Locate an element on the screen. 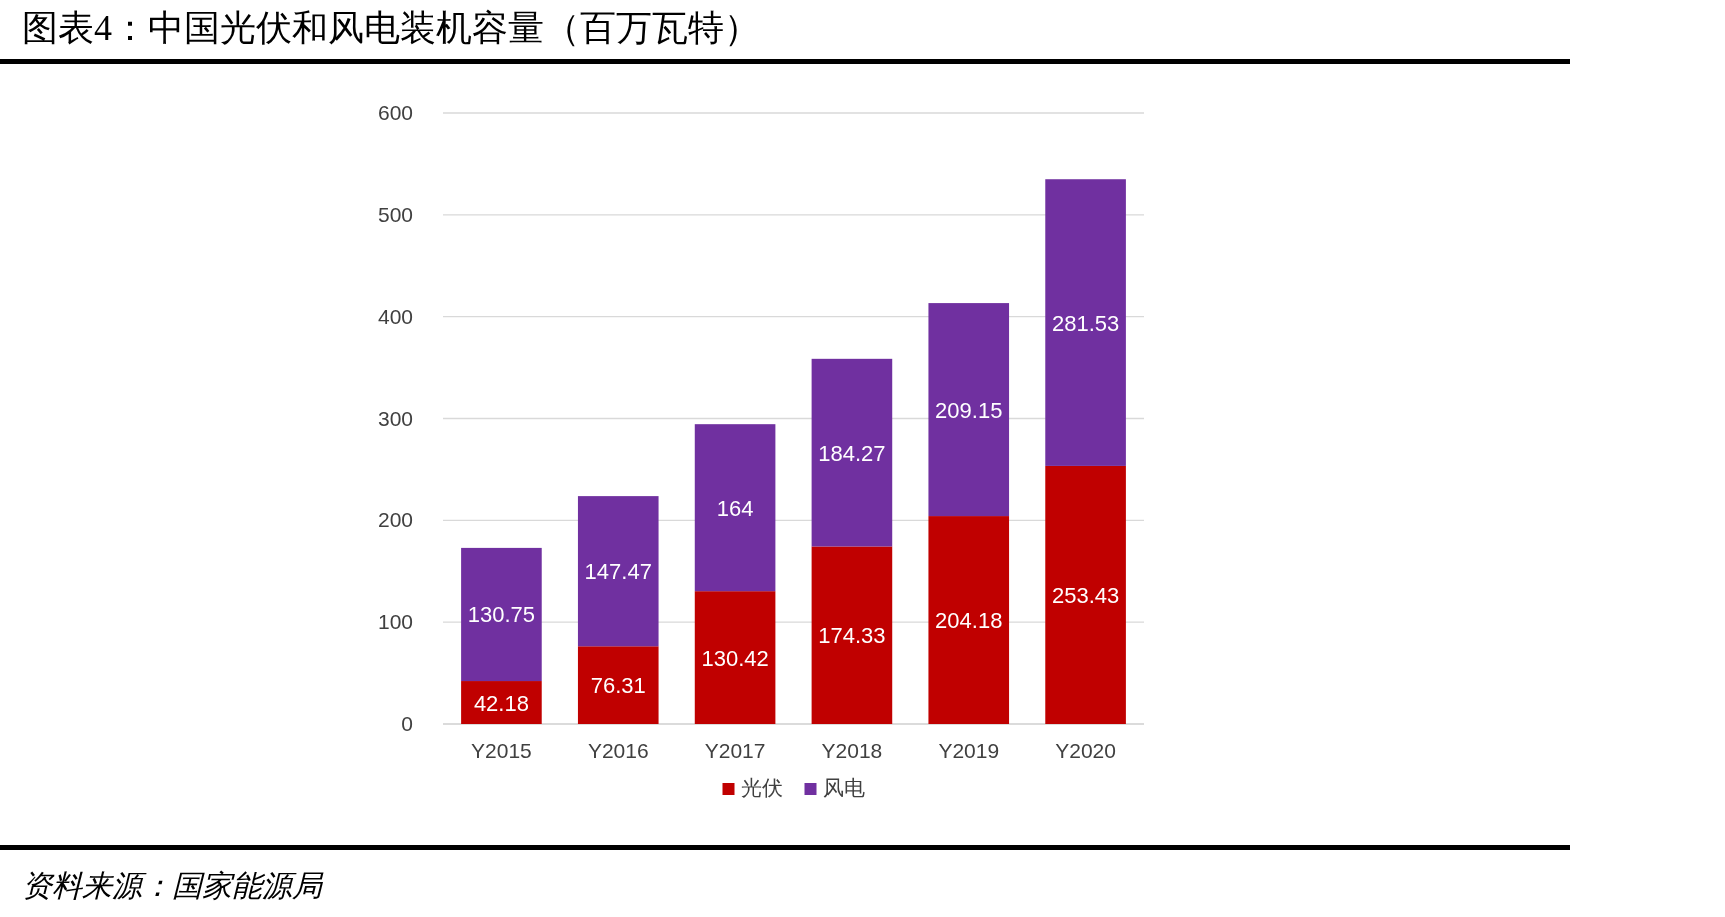  x-tick-label: Y2016 is located at coordinates (618, 750).